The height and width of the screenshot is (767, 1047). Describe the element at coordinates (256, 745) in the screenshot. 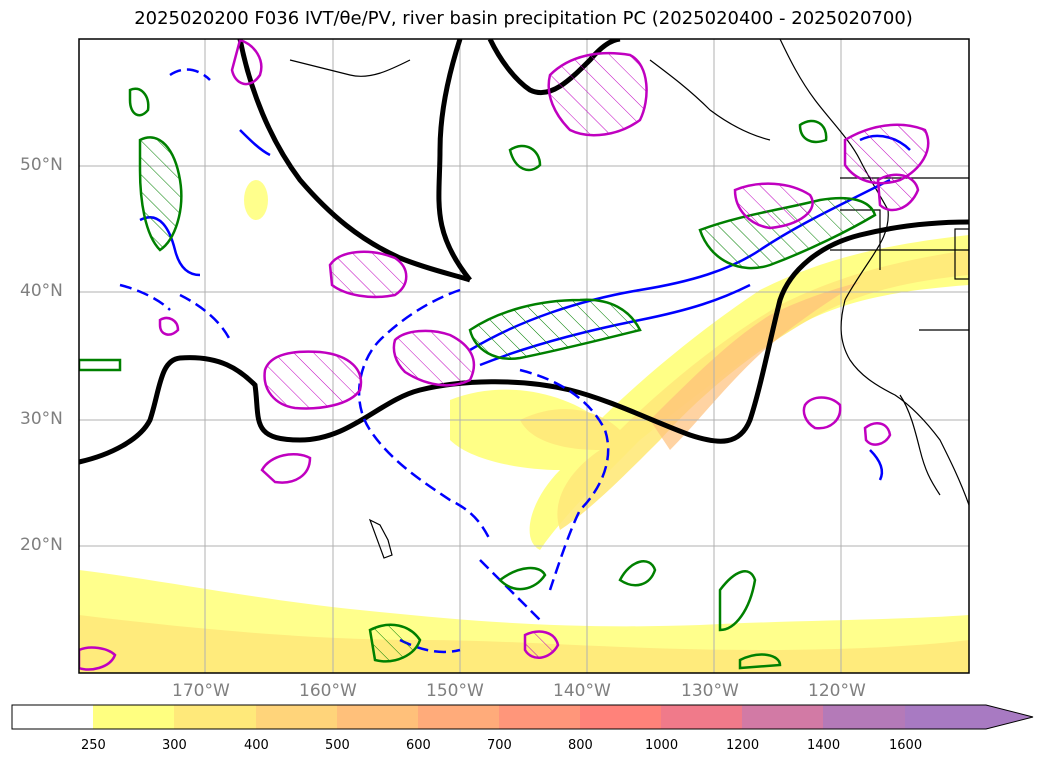

I see `colorbar-label-400: 400` at that location.